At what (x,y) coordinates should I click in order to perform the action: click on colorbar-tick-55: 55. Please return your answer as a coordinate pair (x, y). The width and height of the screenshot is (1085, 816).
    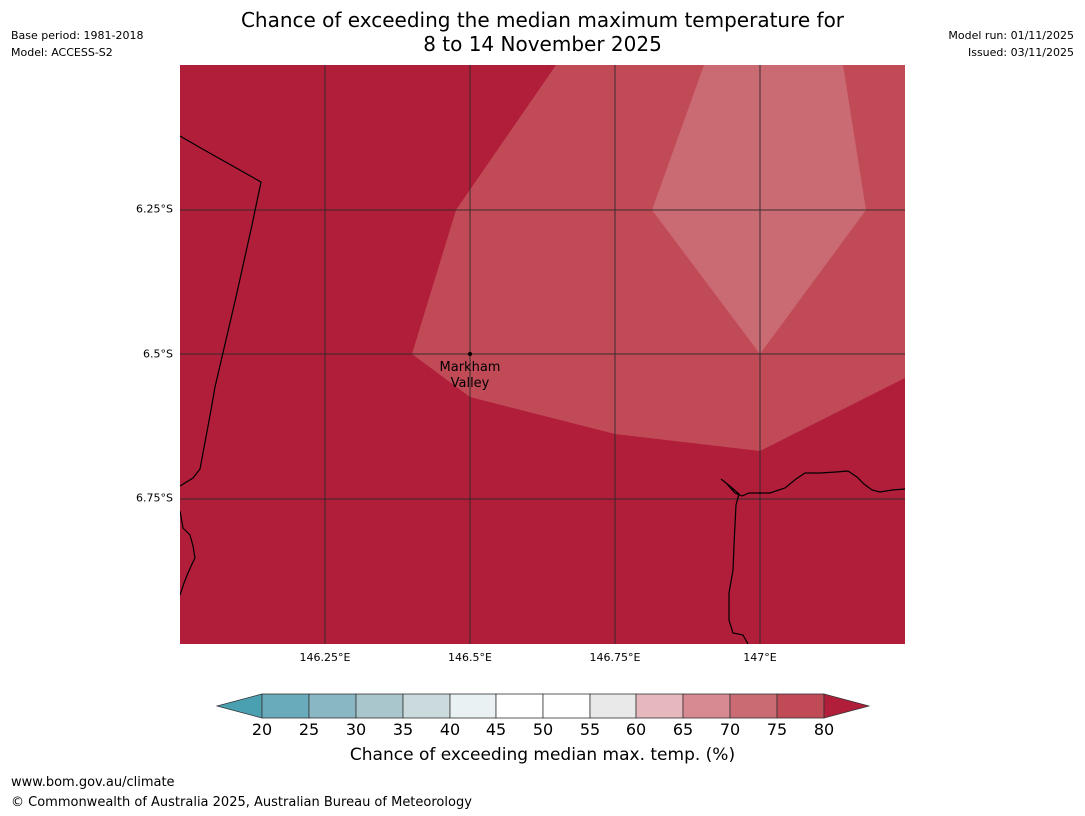
    Looking at the image, I should click on (590, 729).